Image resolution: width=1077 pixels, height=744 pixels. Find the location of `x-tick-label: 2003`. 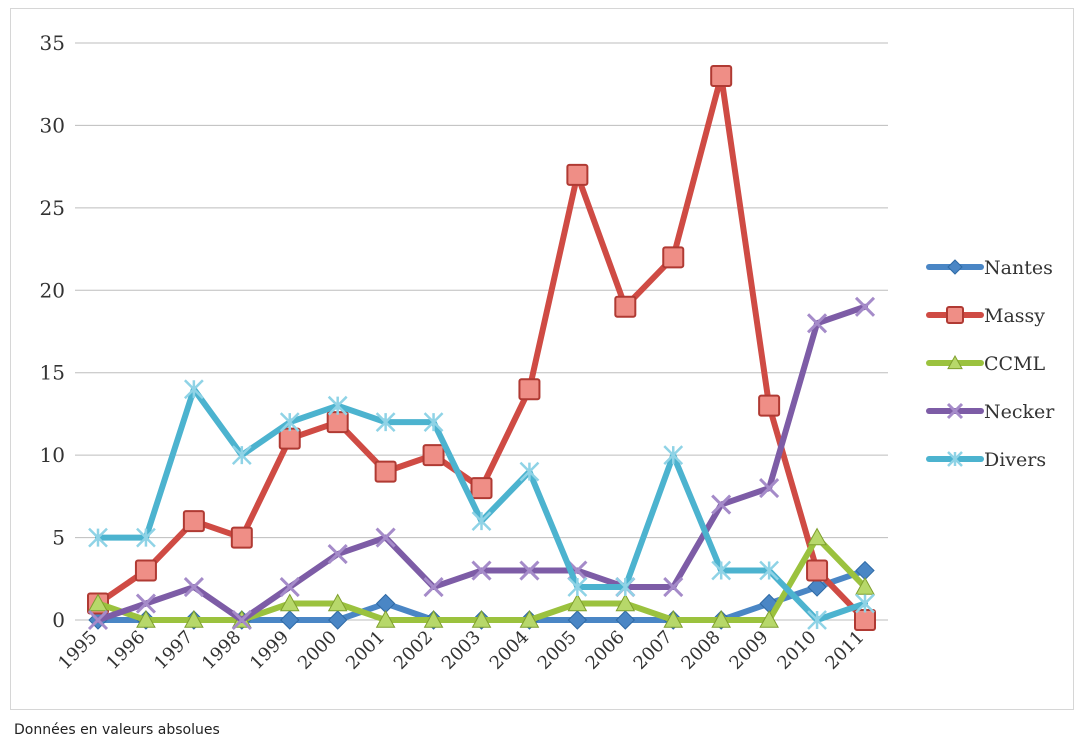

x-tick-label: 2003 is located at coordinates (461, 650).